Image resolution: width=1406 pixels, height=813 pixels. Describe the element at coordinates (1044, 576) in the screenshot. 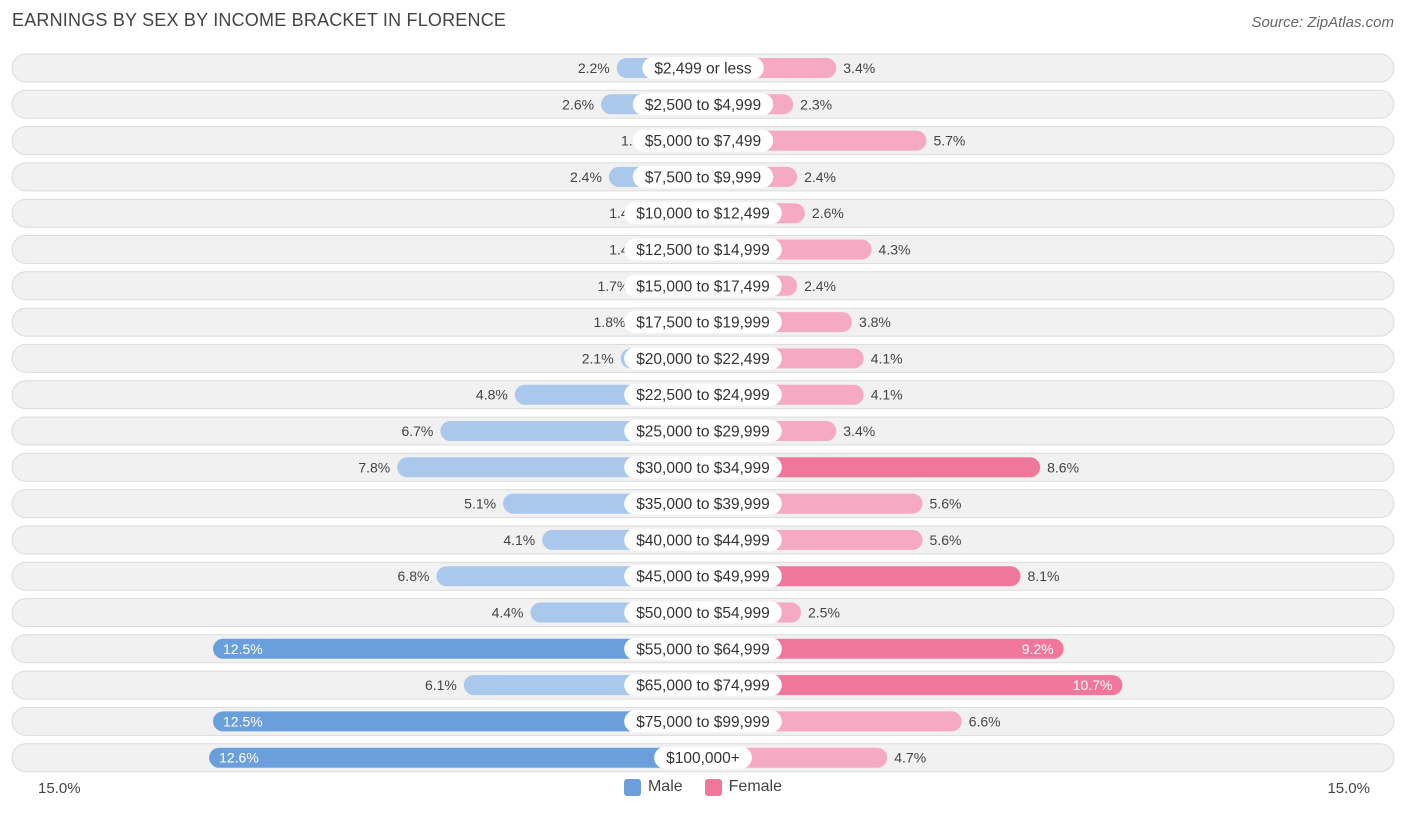

I see `female-value-label: 8.1%` at that location.